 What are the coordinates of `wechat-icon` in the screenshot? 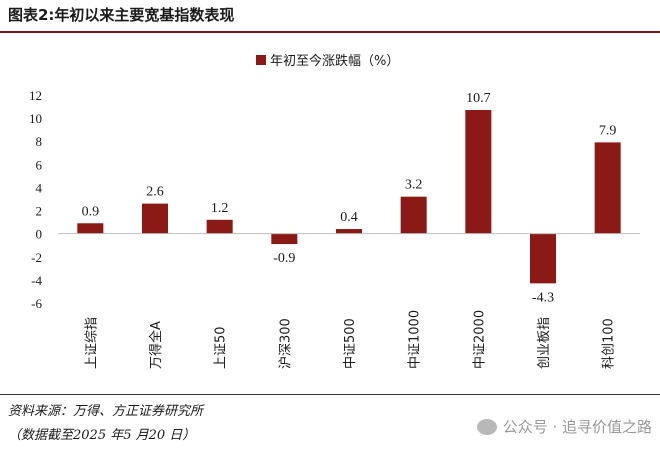 It's located at (486, 426).